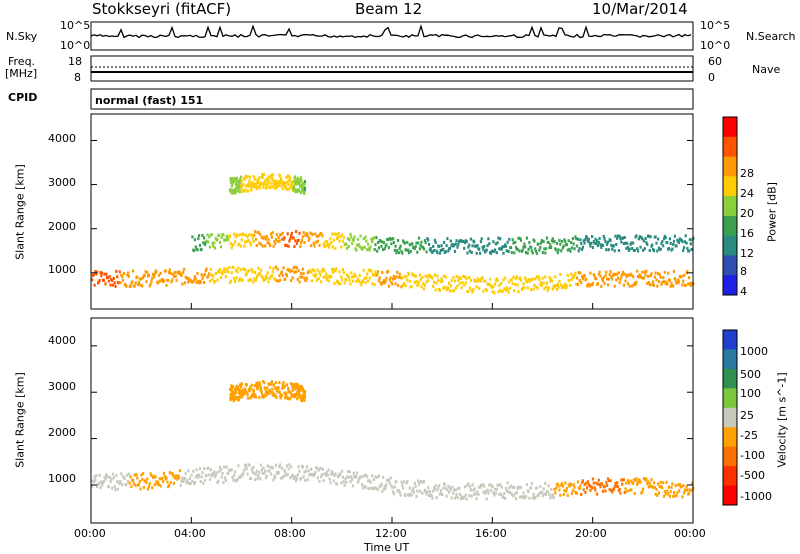  Describe the element at coordinates (730, 495) in the screenshot. I see `velocity-colorbar-segment` at that location.